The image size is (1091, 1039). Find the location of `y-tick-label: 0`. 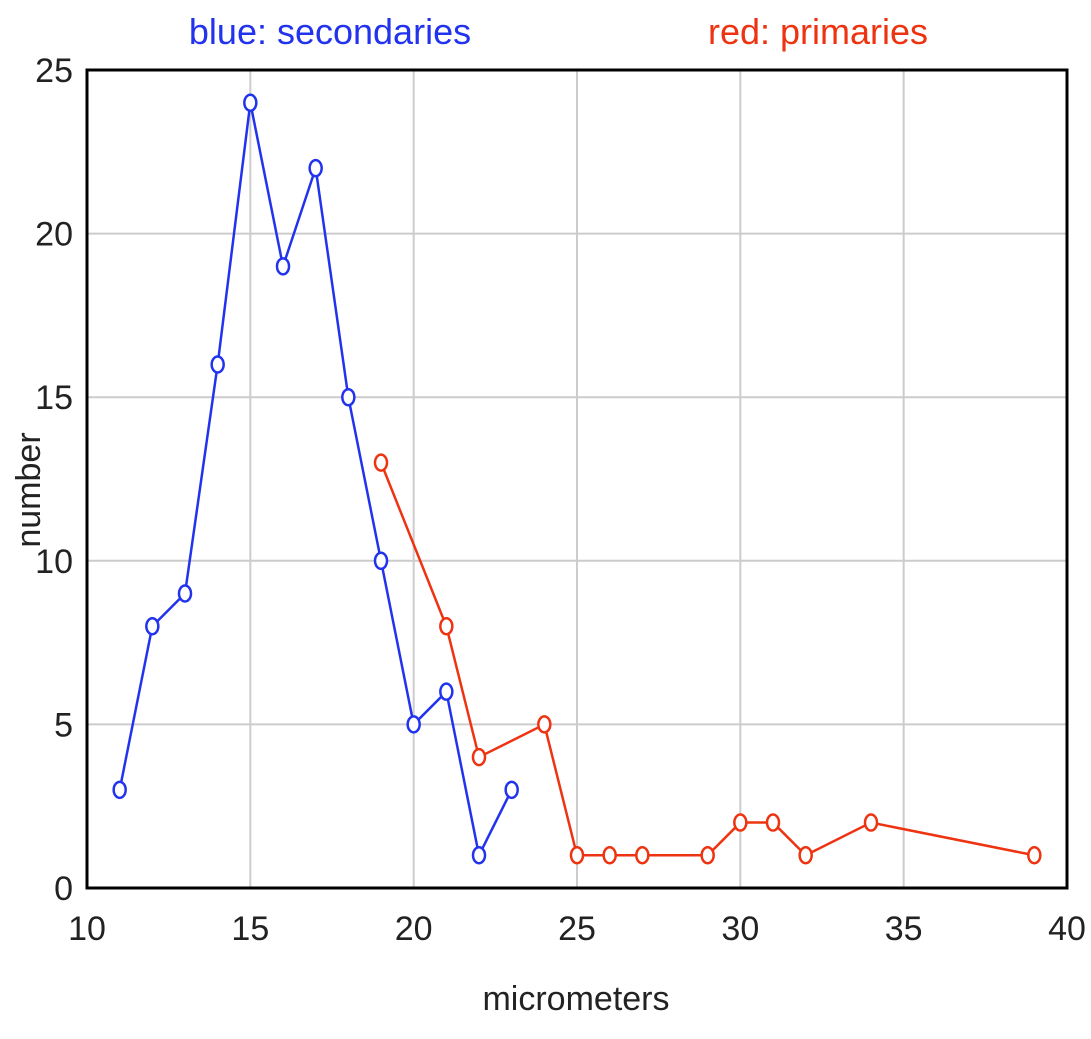

y-tick-label: 0 is located at coordinates (63, 889).